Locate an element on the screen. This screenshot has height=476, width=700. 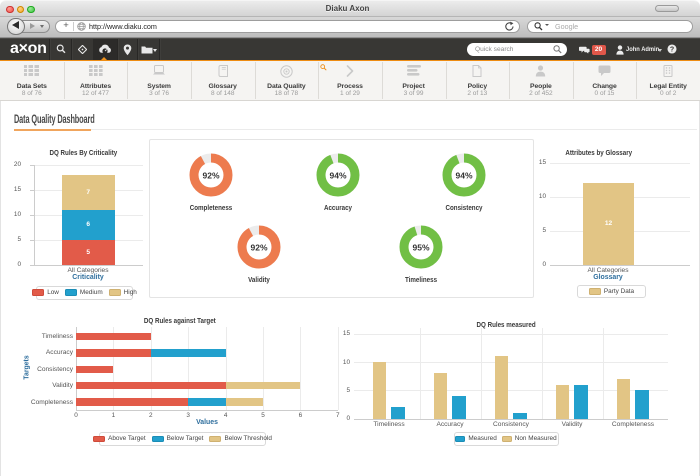
svg-text: 95% is located at coordinates (420, 248).